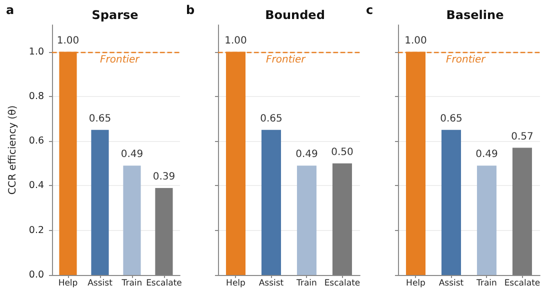  I want to click on y-tick-label: 1.0, so click(36, 52).